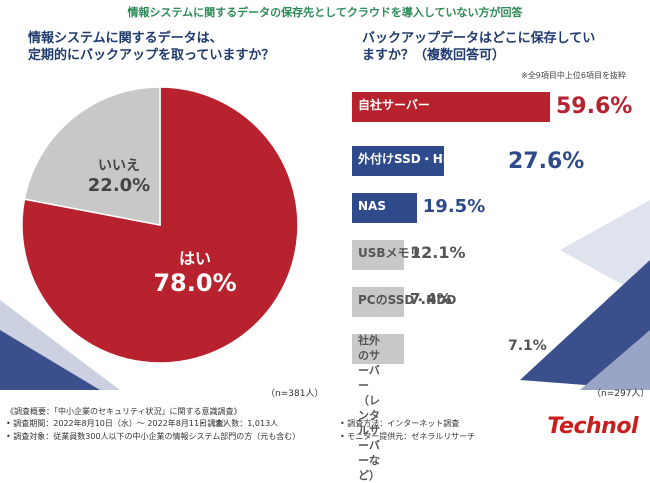 The height and width of the screenshot is (483, 650). I want to click on pie-slice-no, so click(92, 156).